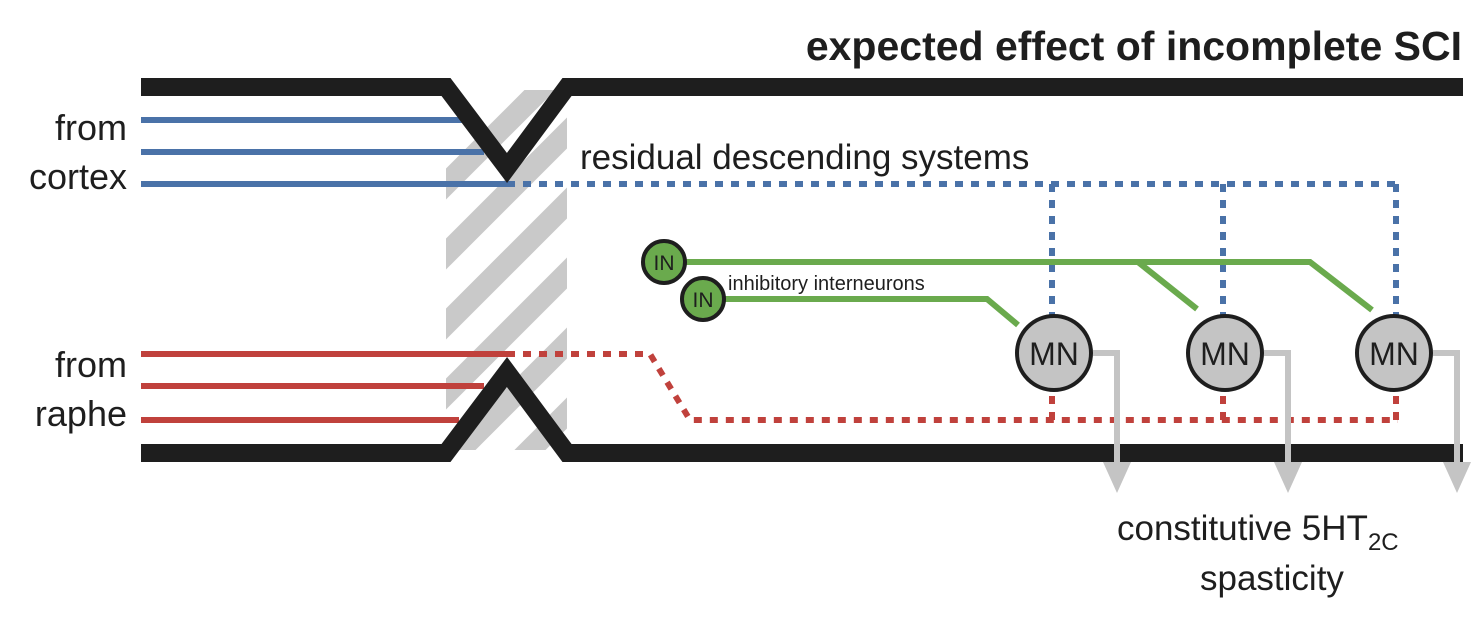 This screenshot has width=1480, height=621. I want to click on cortex-label-line1: from, so click(91, 127).